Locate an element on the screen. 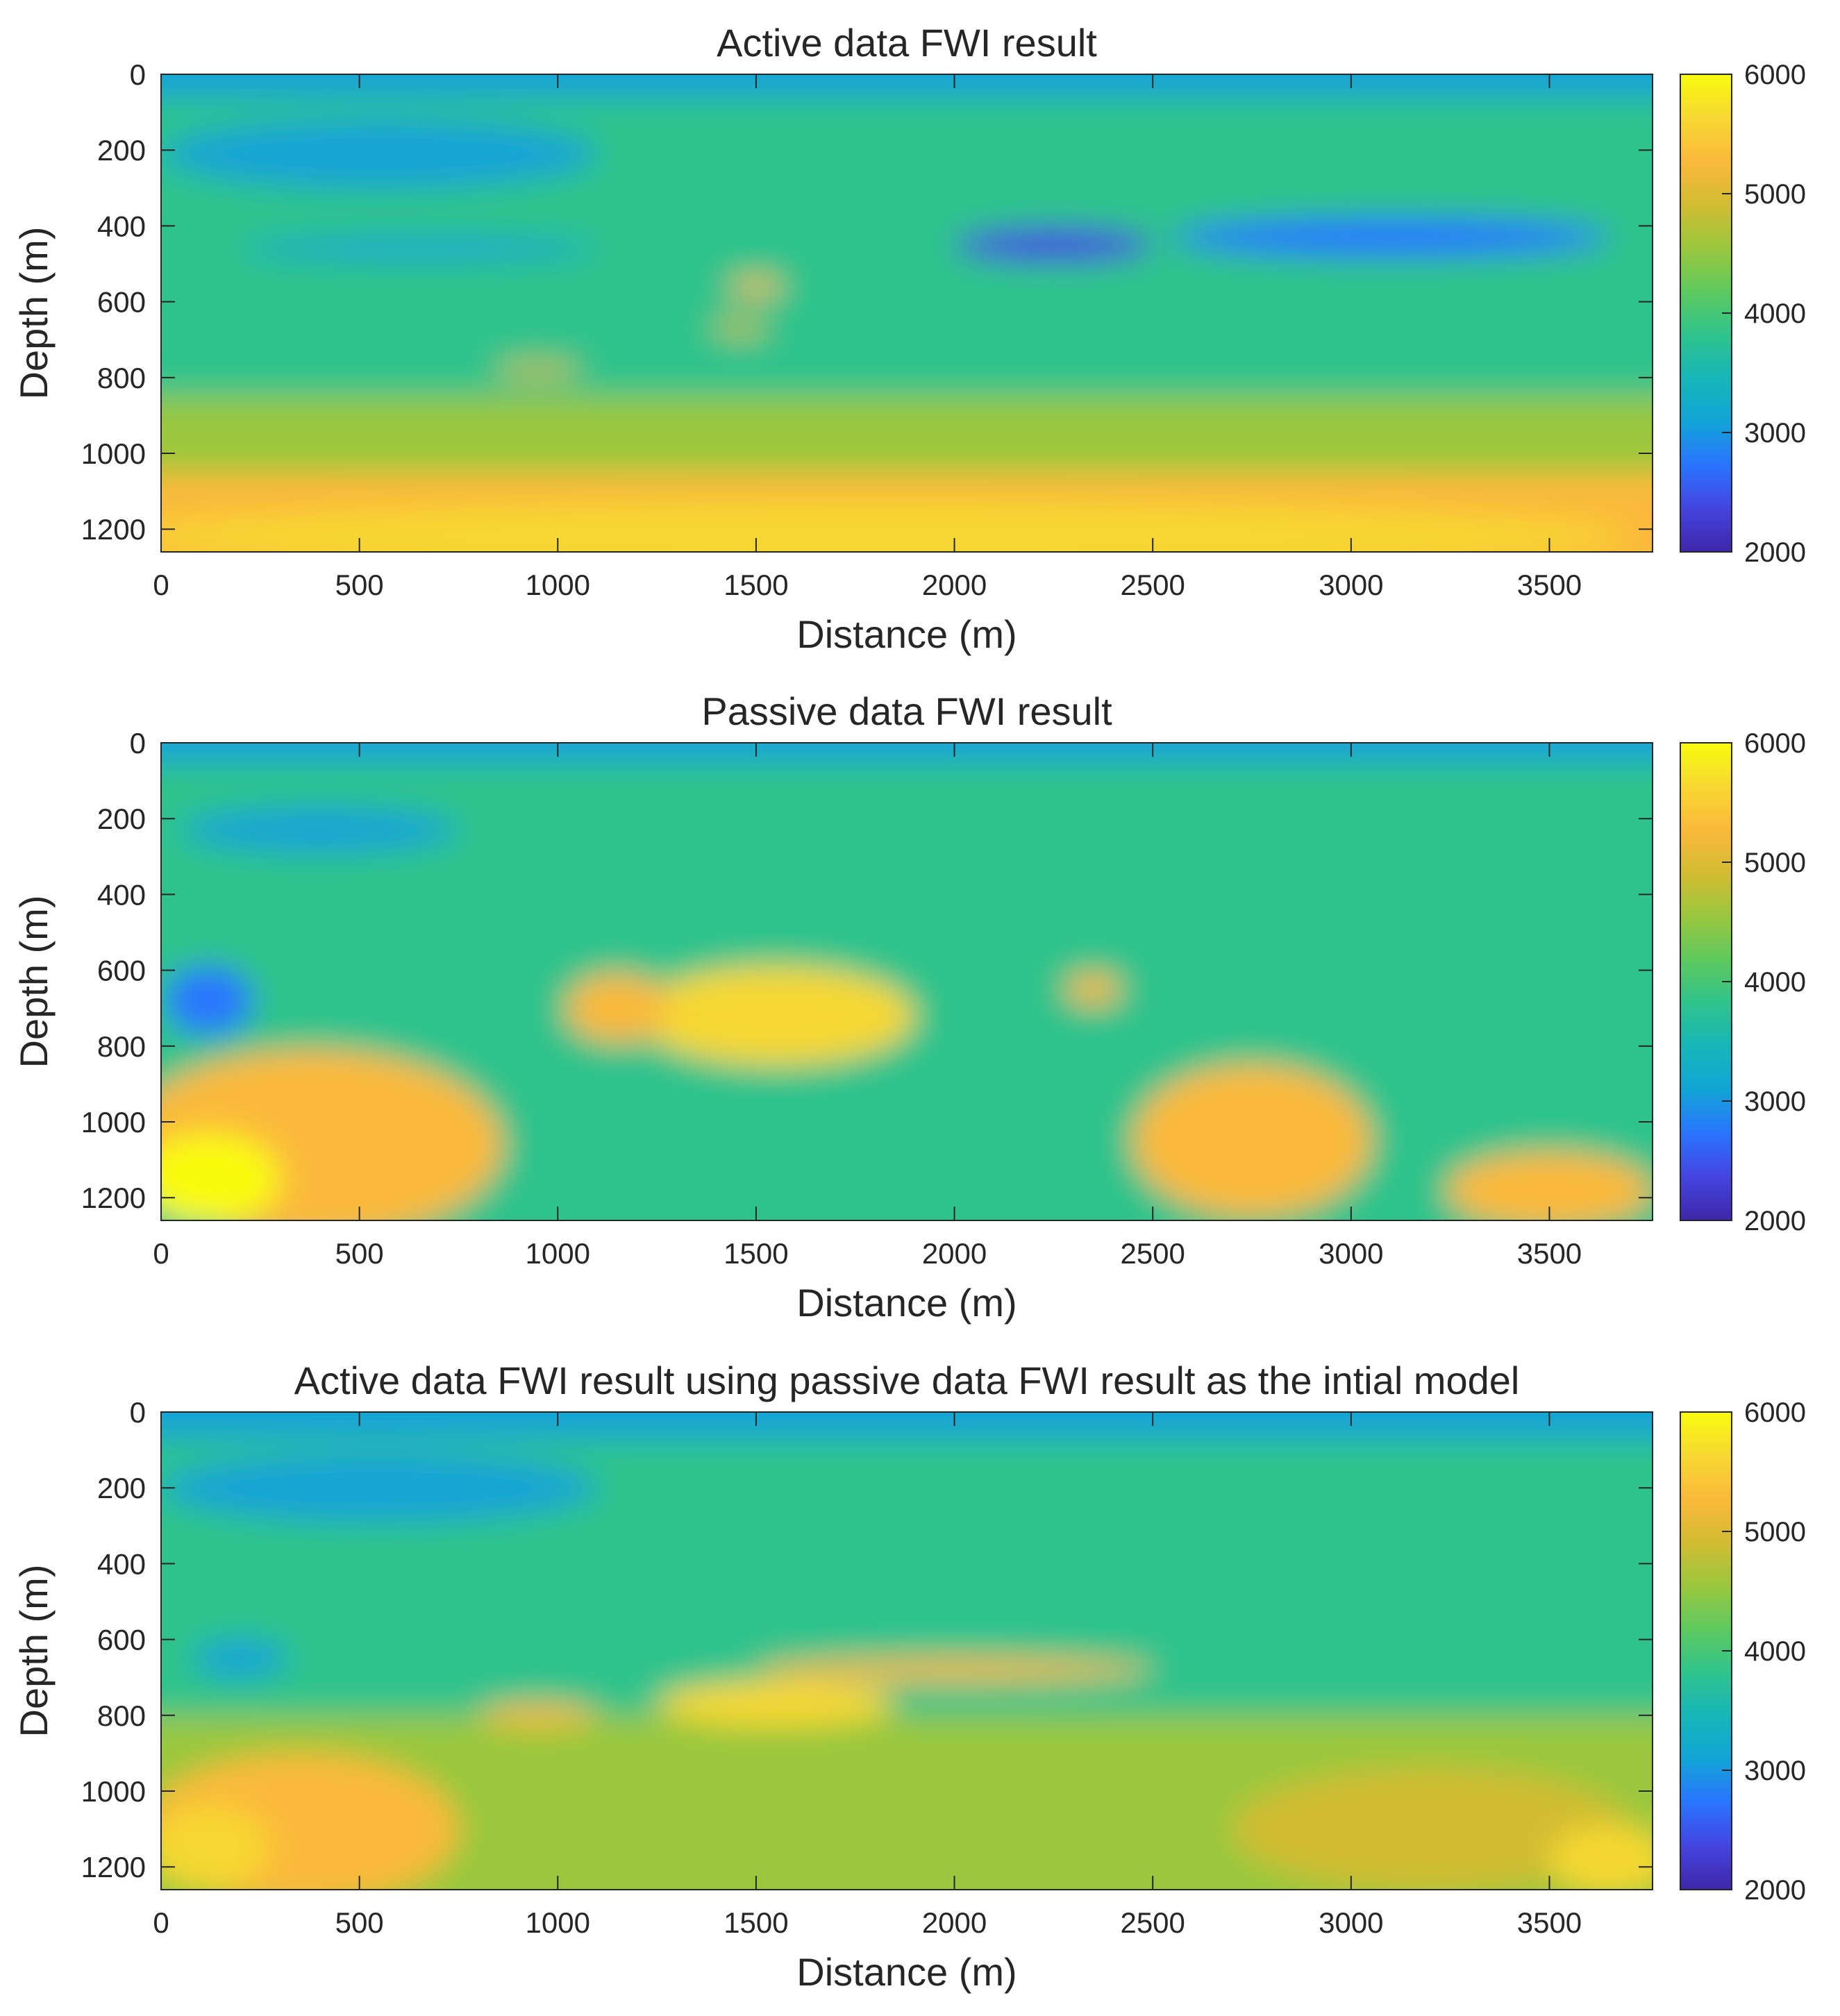 This screenshot has width=1840, height=2016. chart-title: Passive data FWI result is located at coordinates (906, 711).